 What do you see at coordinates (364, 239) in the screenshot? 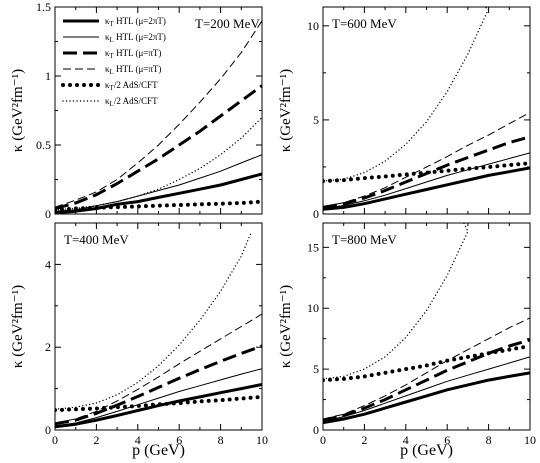
I see `panel-title: T=800 MeV` at bounding box center [364, 239].